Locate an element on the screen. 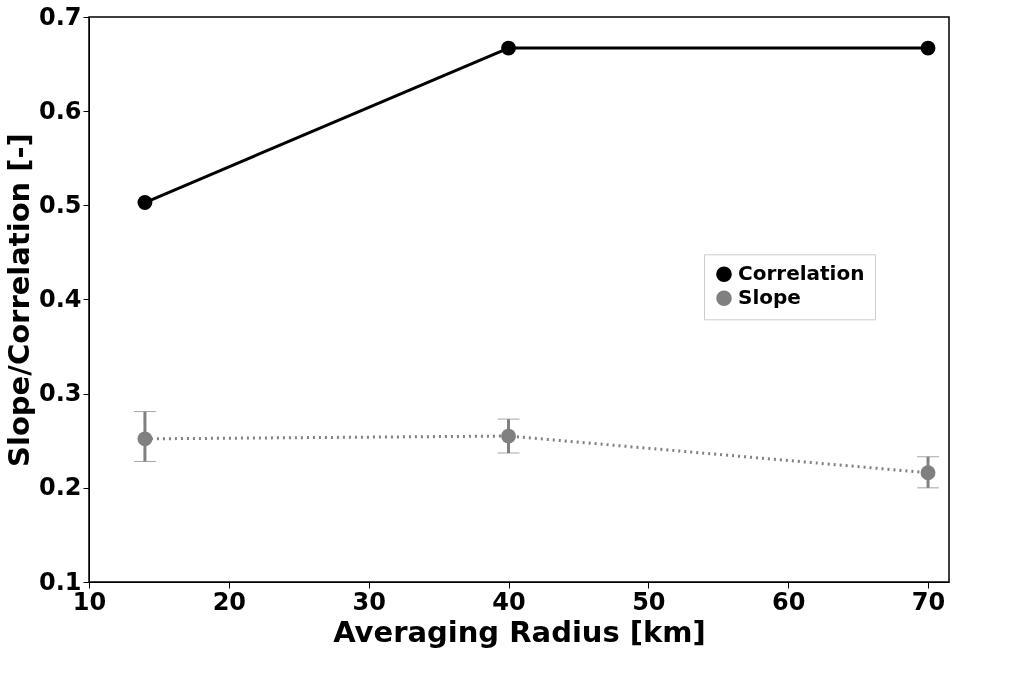 Image resolution: width=1030 pixels, height=694 pixels. y-tick-label: 0.6 is located at coordinates (60, 110).